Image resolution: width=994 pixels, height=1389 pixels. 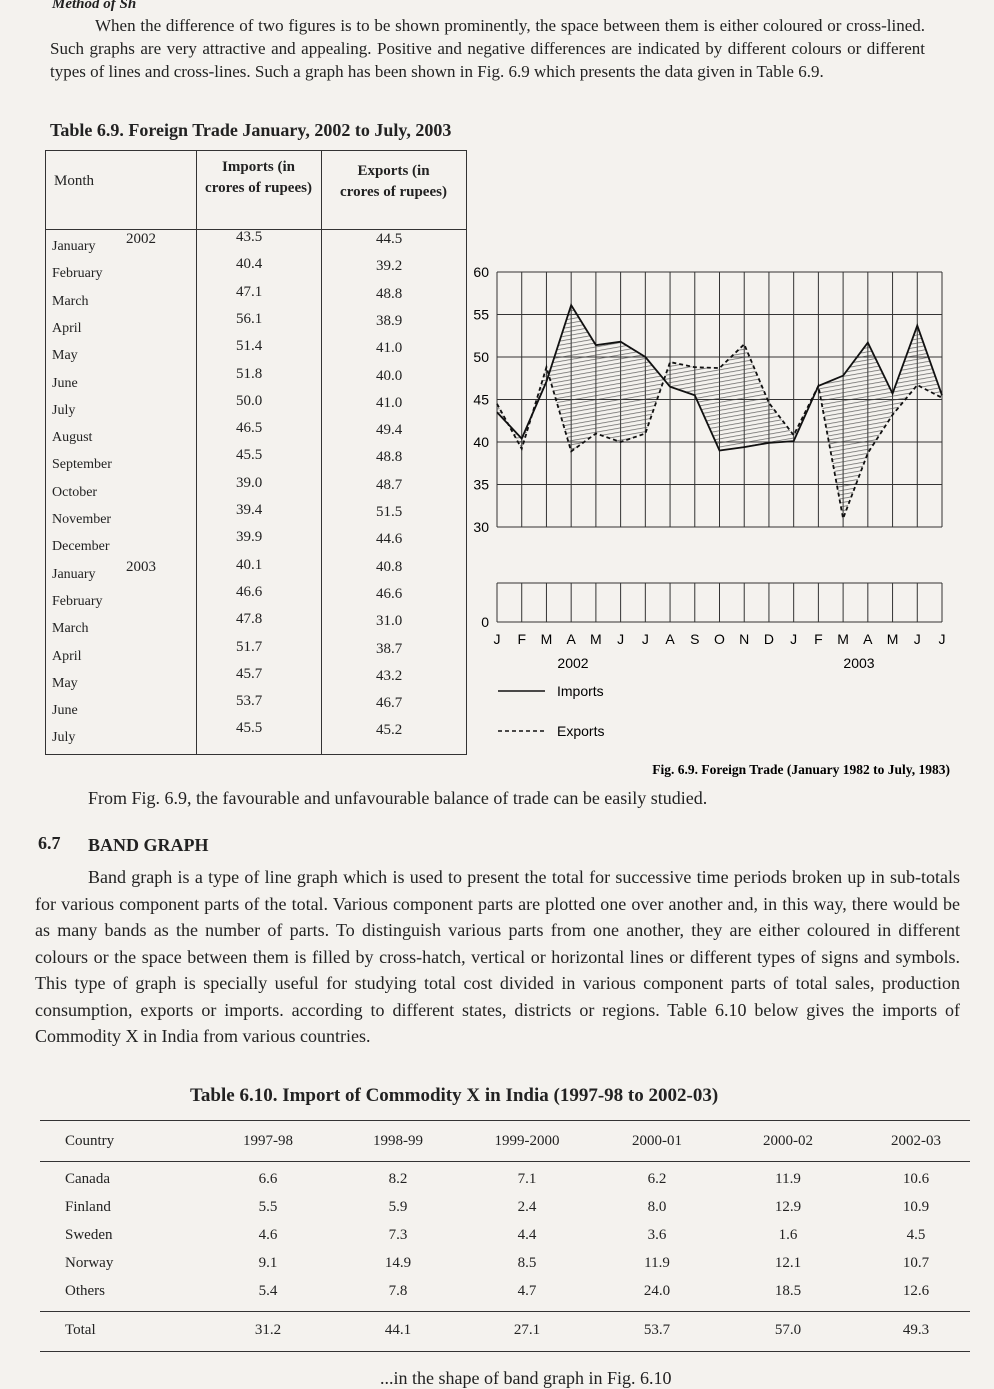 What do you see at coordinates (527, 1263) in the screenshot?
I see `value-cell: 8.5` at bounding box center [527, 1263].